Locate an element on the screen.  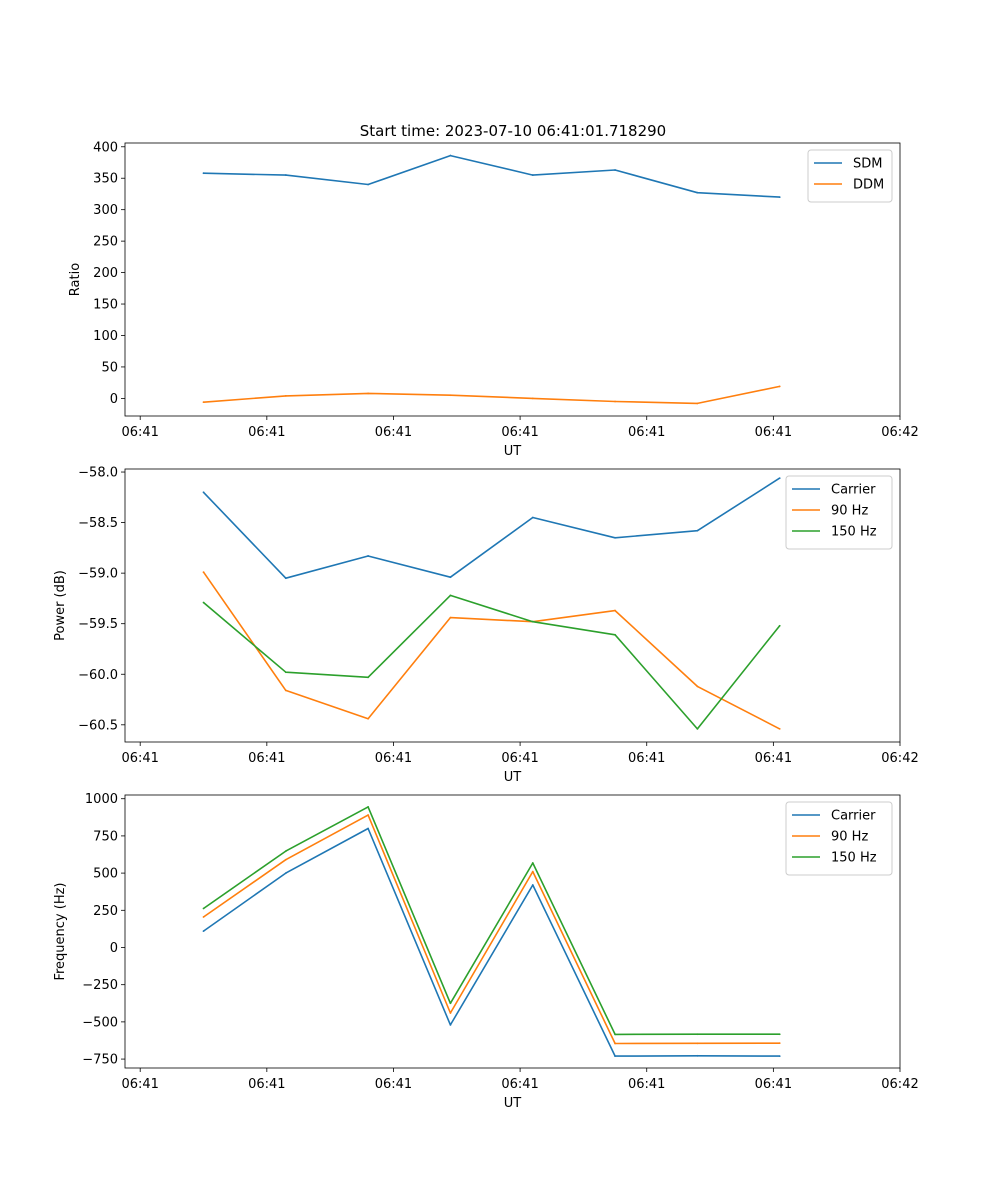
y-axis-label: Ratio is located at coordinates (75, 279).